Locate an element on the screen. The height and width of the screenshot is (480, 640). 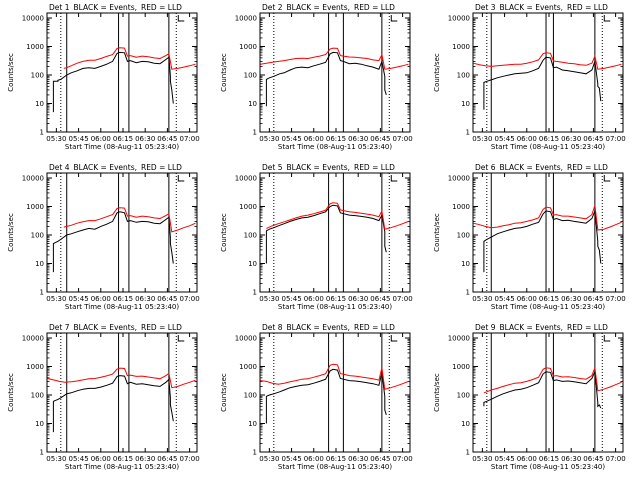
panel-title: Det 3 BLACK = Events, RED = LLD is located at coordinates (541, 7).